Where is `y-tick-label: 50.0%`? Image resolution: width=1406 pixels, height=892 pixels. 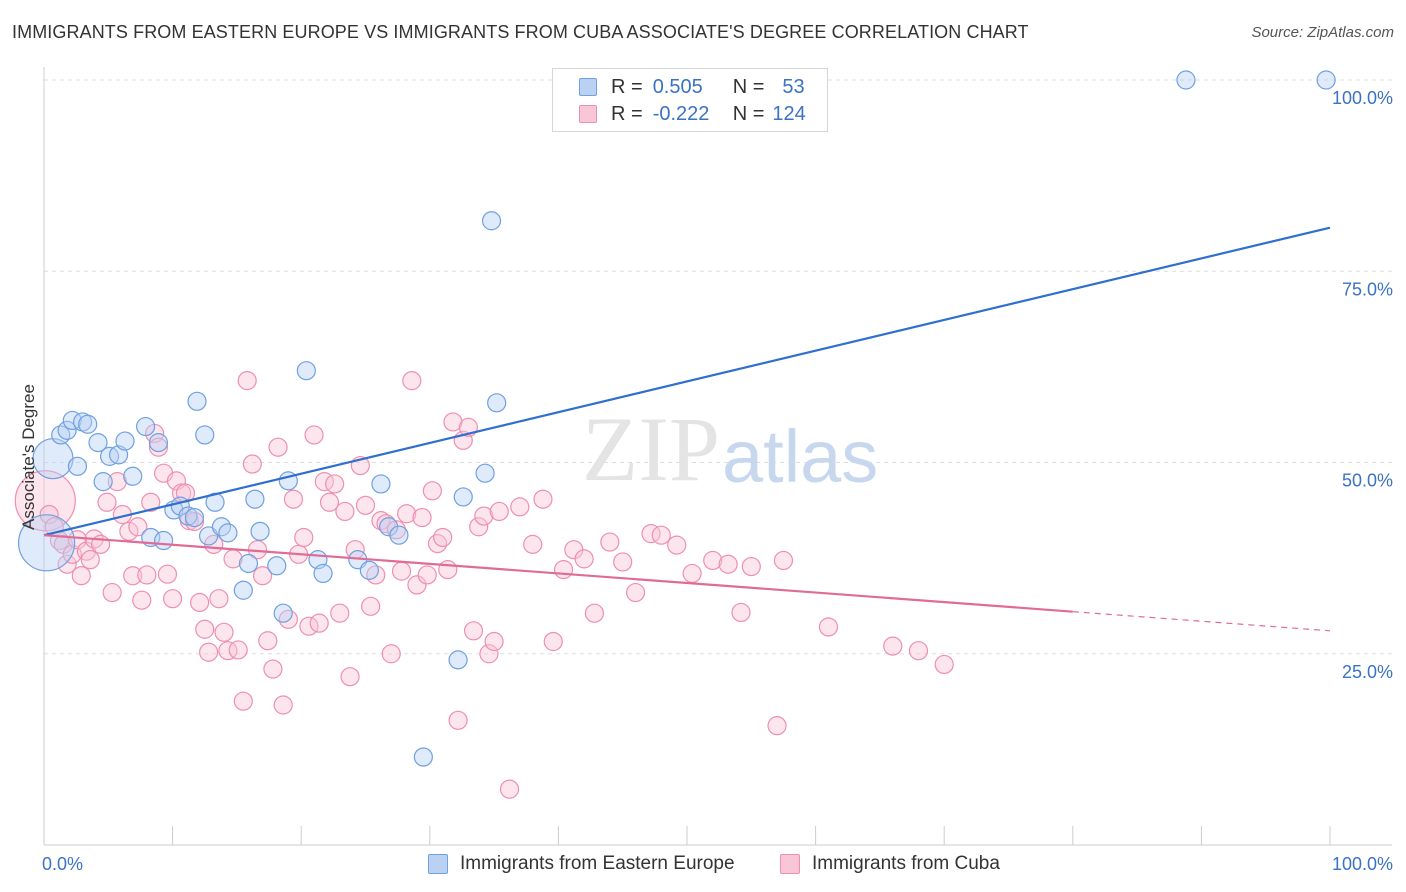
y-tick-label: 50.0% is located at coordinates (1367, 481).